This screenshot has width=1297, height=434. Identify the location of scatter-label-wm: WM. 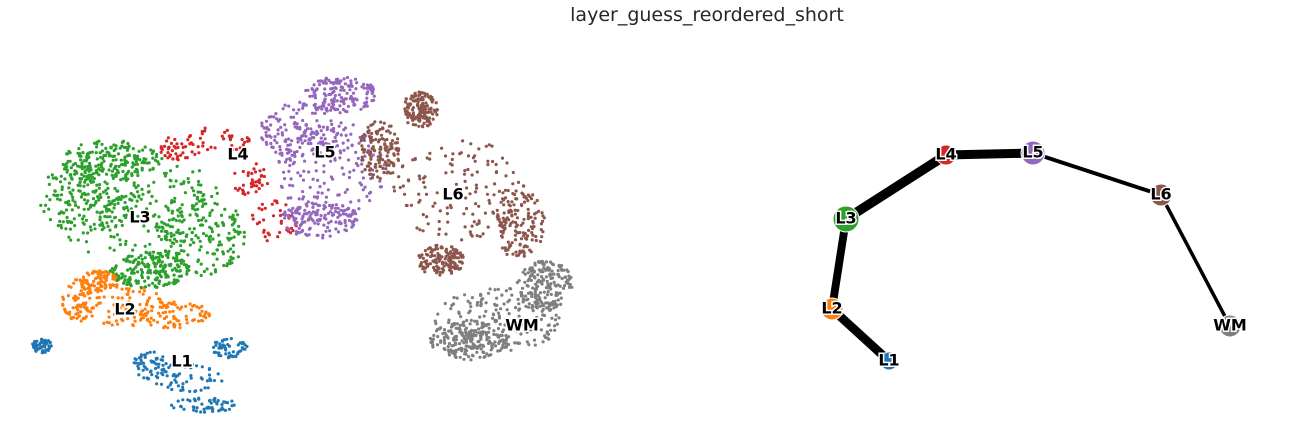
(522, 325).